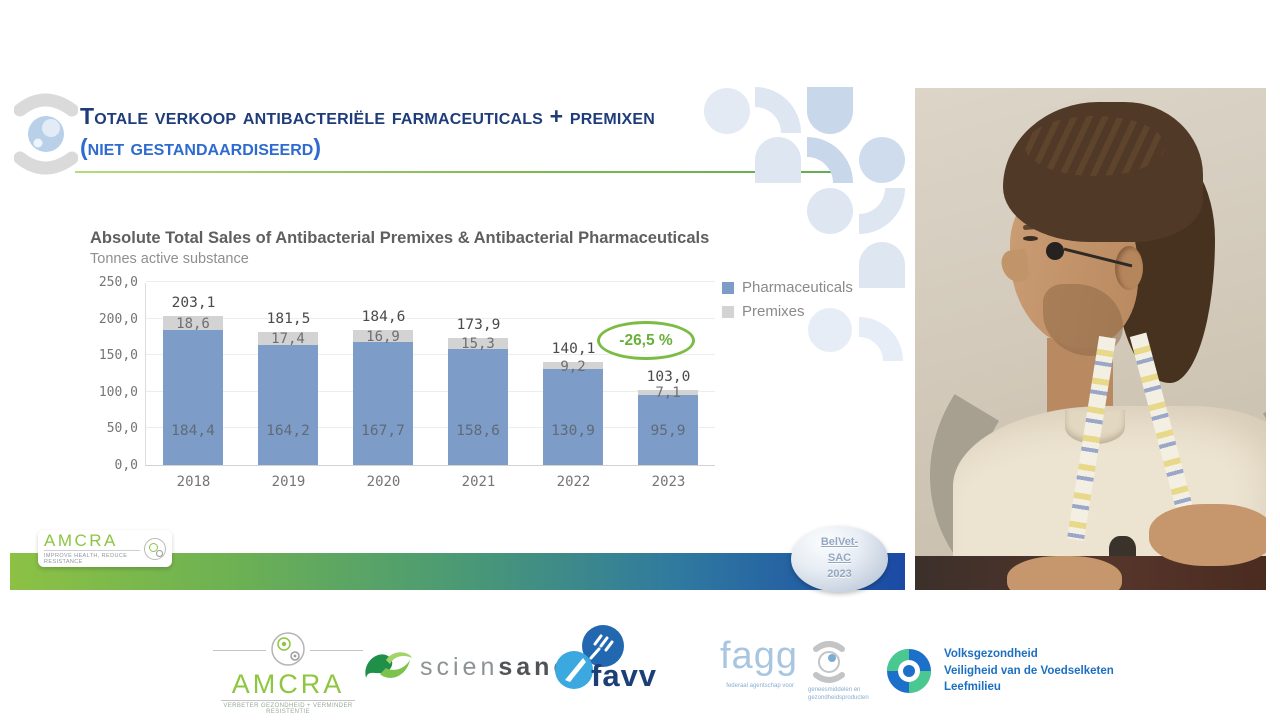  Describe the element at coordinates (668, 393) in the screenshot. I see `premix-value-label: 7,1` at that location.